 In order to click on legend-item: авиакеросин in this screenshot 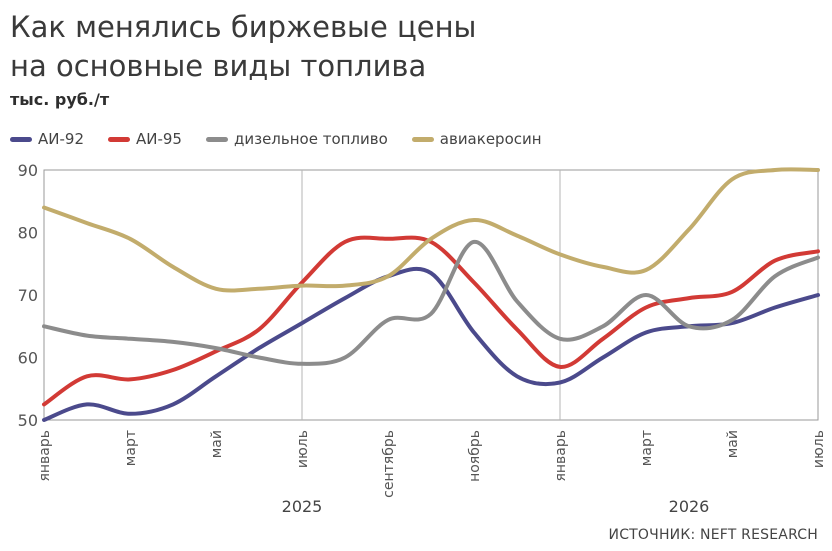, I will do `click(476, 139)`.